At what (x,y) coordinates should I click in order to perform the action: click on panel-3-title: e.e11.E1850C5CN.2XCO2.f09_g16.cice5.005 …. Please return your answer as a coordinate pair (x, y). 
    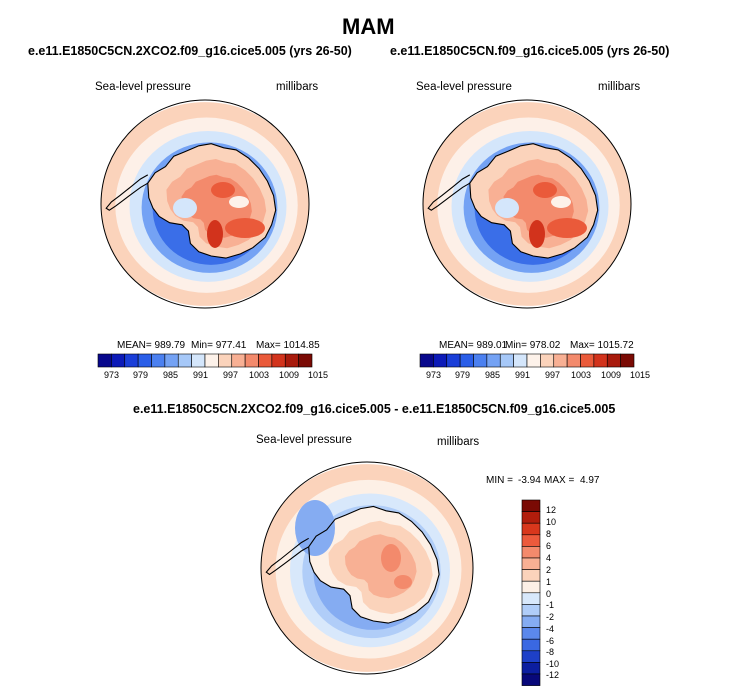
    Looking at the image, I should click on (374, 409).